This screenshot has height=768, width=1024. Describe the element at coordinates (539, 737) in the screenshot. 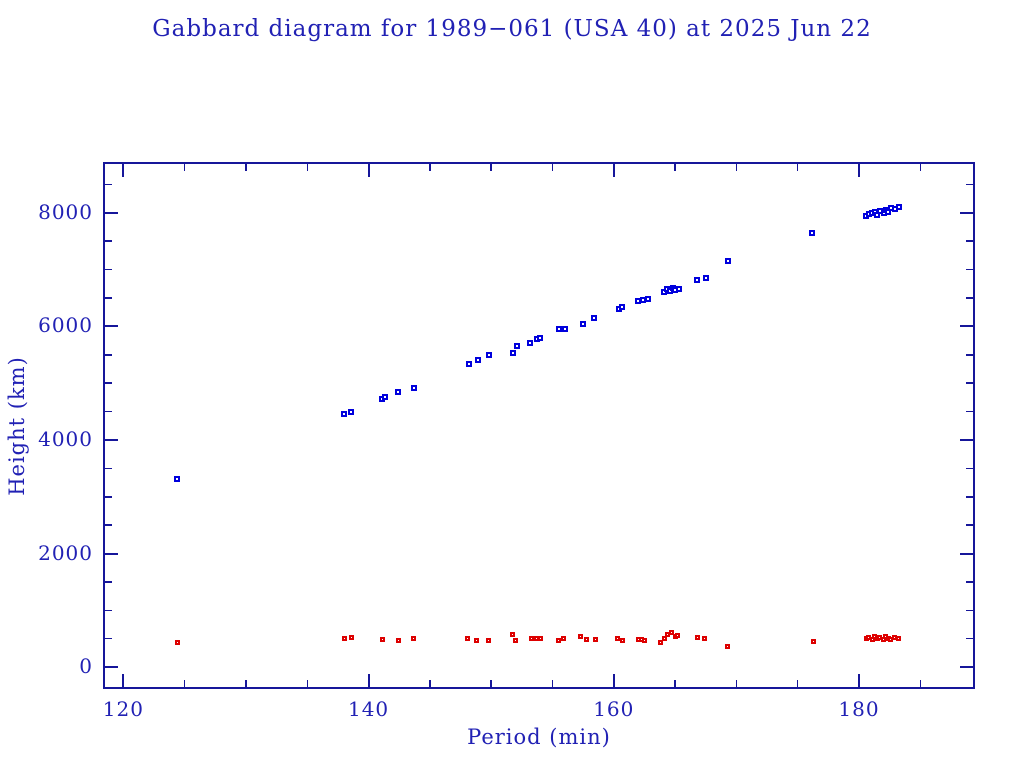

I see `x-axis-label: Period (min)` at that location.